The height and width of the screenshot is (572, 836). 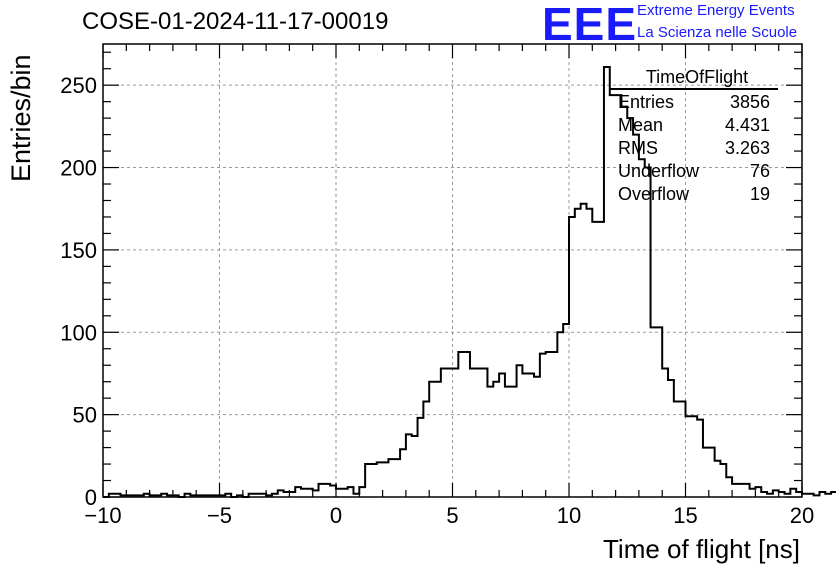 What do you see at coordinates (716, 10) in the screenshot?
I see `logo-line-1: Extreme Energy Events` at bounding box center [716, 10].